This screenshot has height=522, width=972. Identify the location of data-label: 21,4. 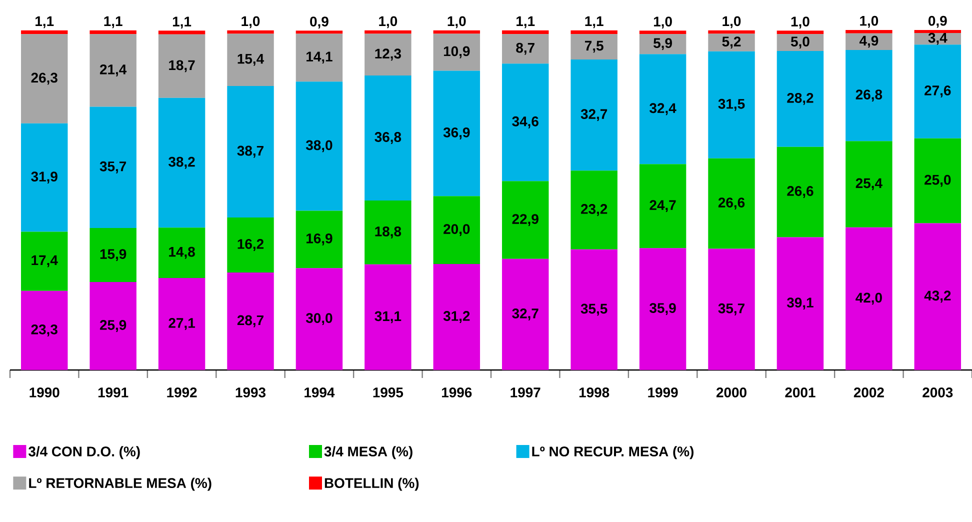
(113, 70).